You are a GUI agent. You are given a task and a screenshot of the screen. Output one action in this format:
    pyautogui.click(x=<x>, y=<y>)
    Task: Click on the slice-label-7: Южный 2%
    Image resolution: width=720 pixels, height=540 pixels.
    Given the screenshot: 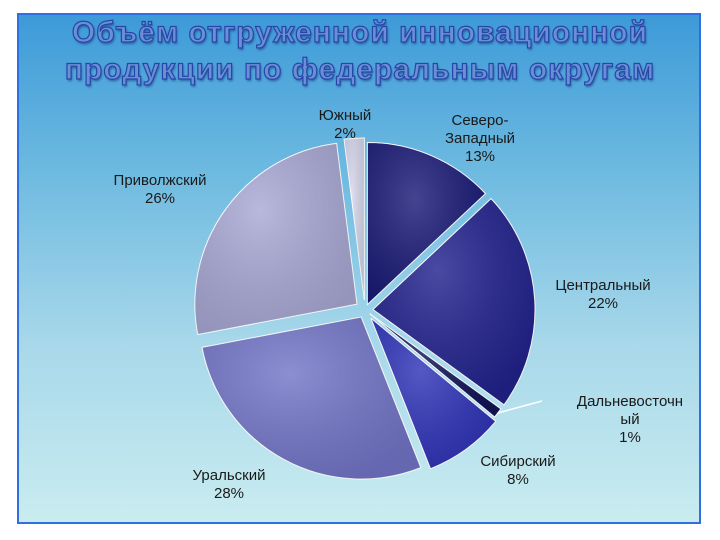 What is the action you would take?
    pyautogui.click(x=345, y=124)
    